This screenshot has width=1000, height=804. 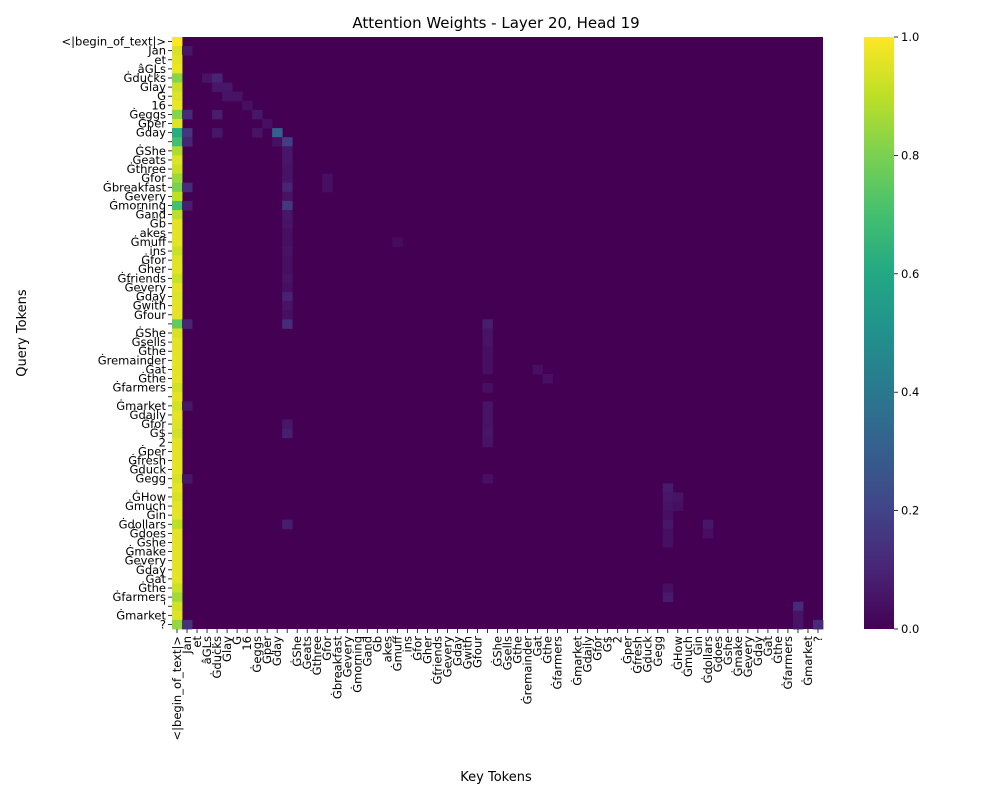 What do you see at coordinates (910, 37) in the screenshot?
I see `colorbar-tick-label: 1.0` at bounding box center [910, 37].